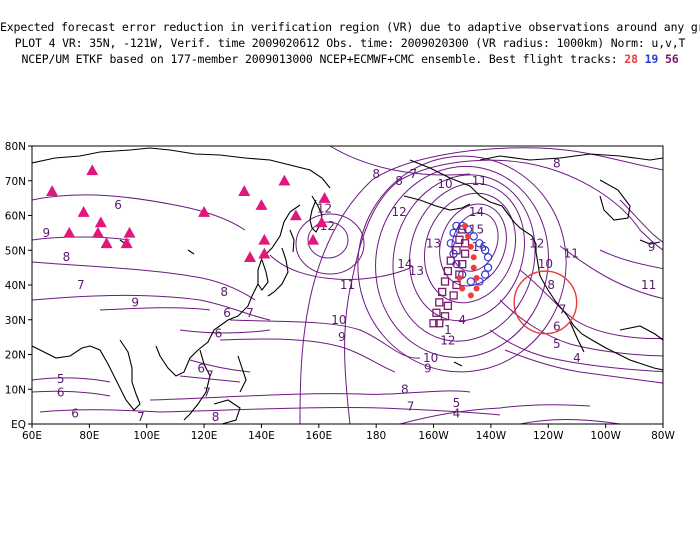  I want to click on coast-hudson, so click(615, 200).